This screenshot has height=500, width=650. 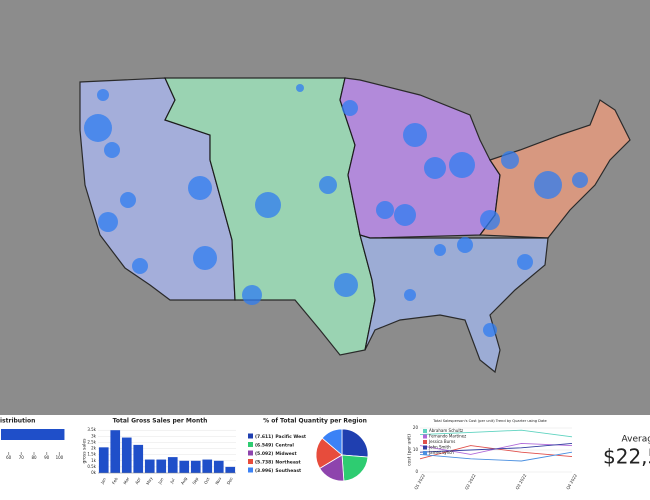 What do you see at coordinates (171, 481) in the screenshot?
I see `x-tick-label: Jul` at bounding box center [171, 481].